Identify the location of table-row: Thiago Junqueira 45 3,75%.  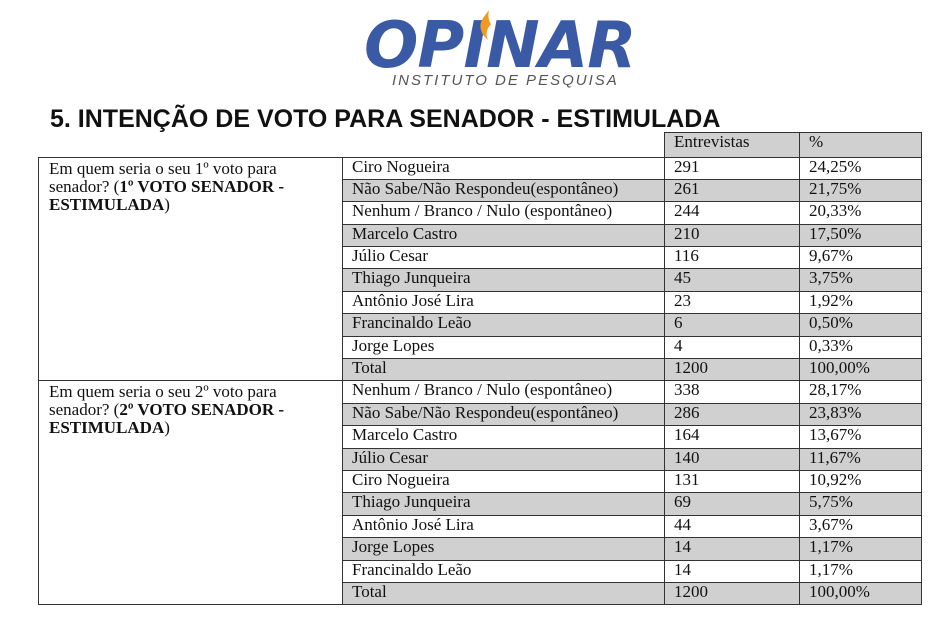
(480, 280).